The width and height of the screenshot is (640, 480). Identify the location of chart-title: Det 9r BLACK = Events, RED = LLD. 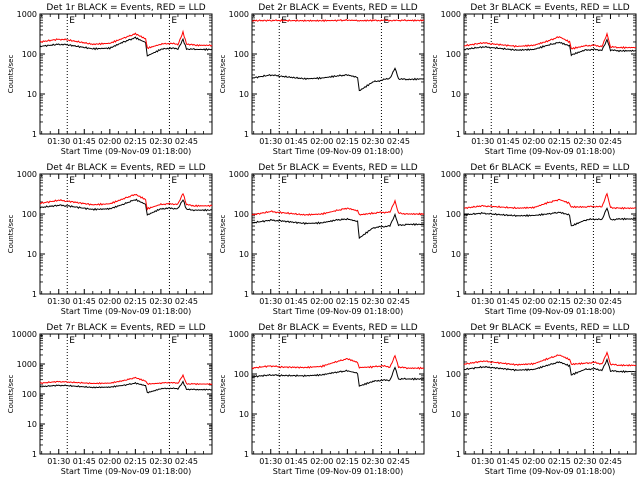
(549, 328).